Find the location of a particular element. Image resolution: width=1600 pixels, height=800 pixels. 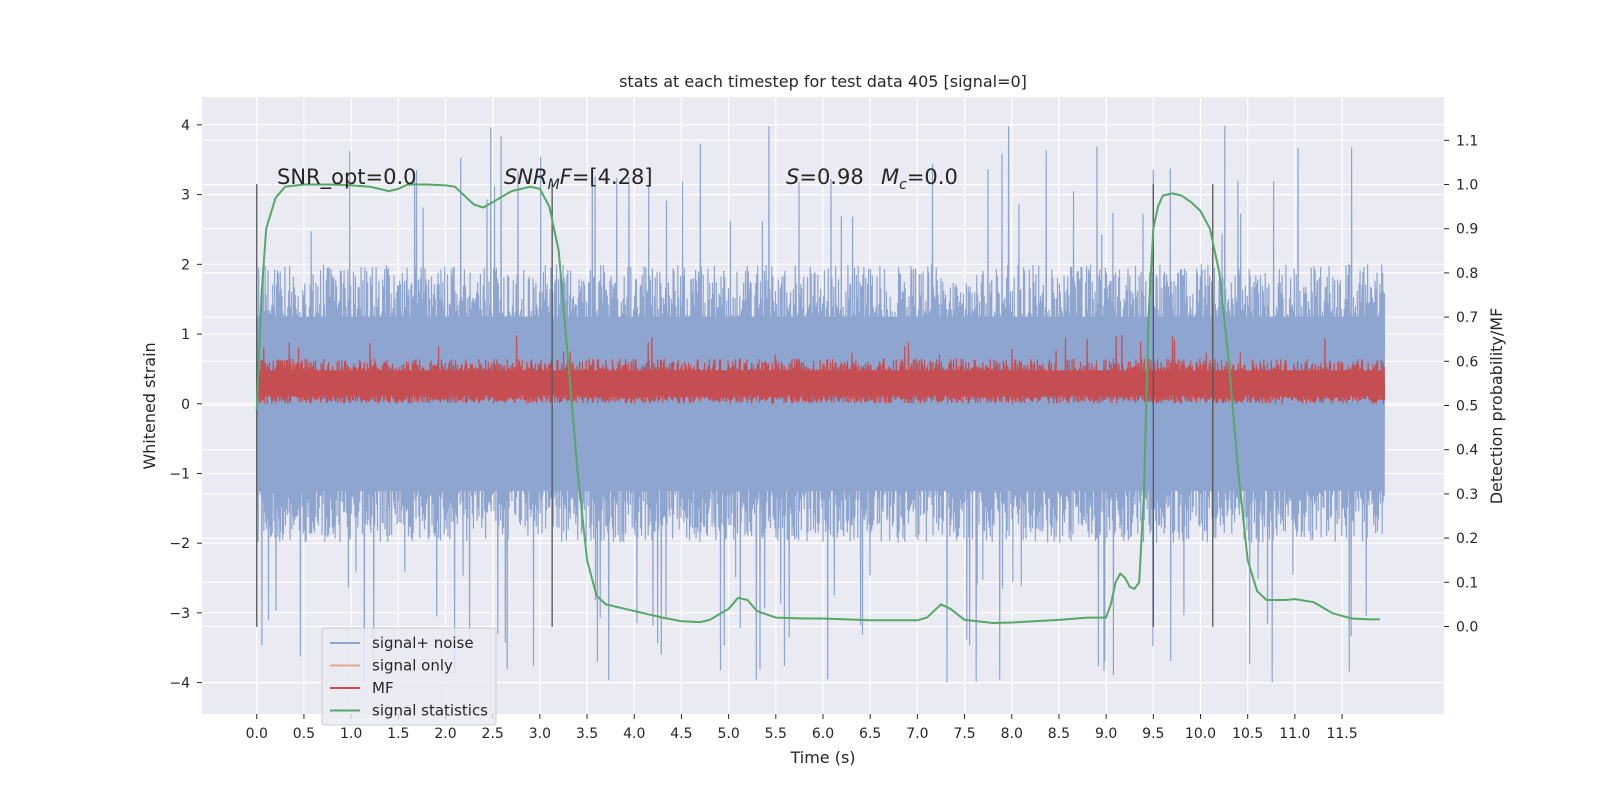

x-tick-label: 11.0 is located at coordinates (1294, 734).